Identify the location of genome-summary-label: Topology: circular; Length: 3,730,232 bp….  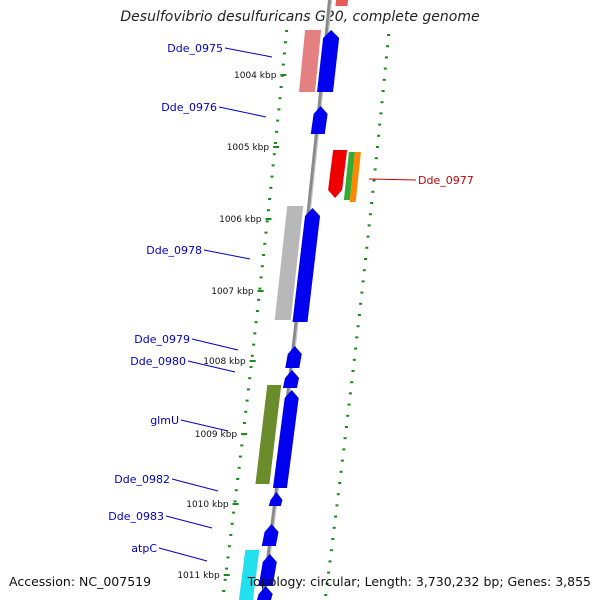
(419, 581).